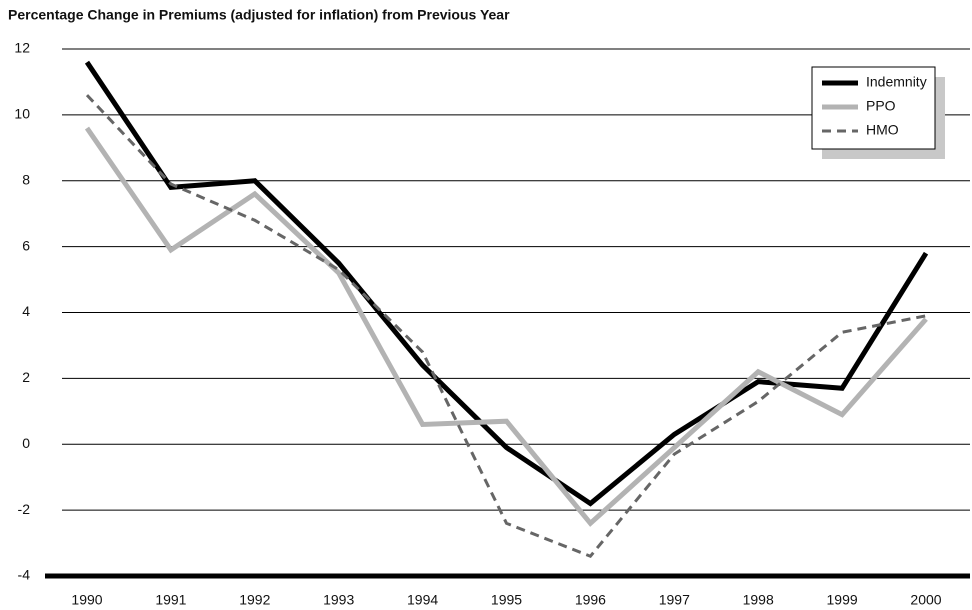 The height and width of the screenshot is (610, 972). Describe the element at coordinates (22, 48) in the screenshot. I see `y-tick-label: 12` at that location.